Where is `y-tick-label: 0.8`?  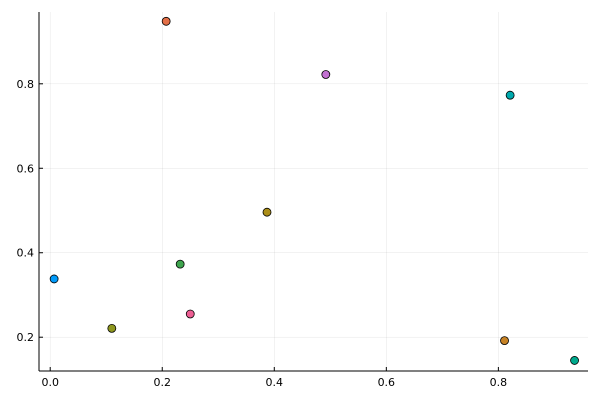
y-tick-label: 0.8 is located at coordinates (26, 84).